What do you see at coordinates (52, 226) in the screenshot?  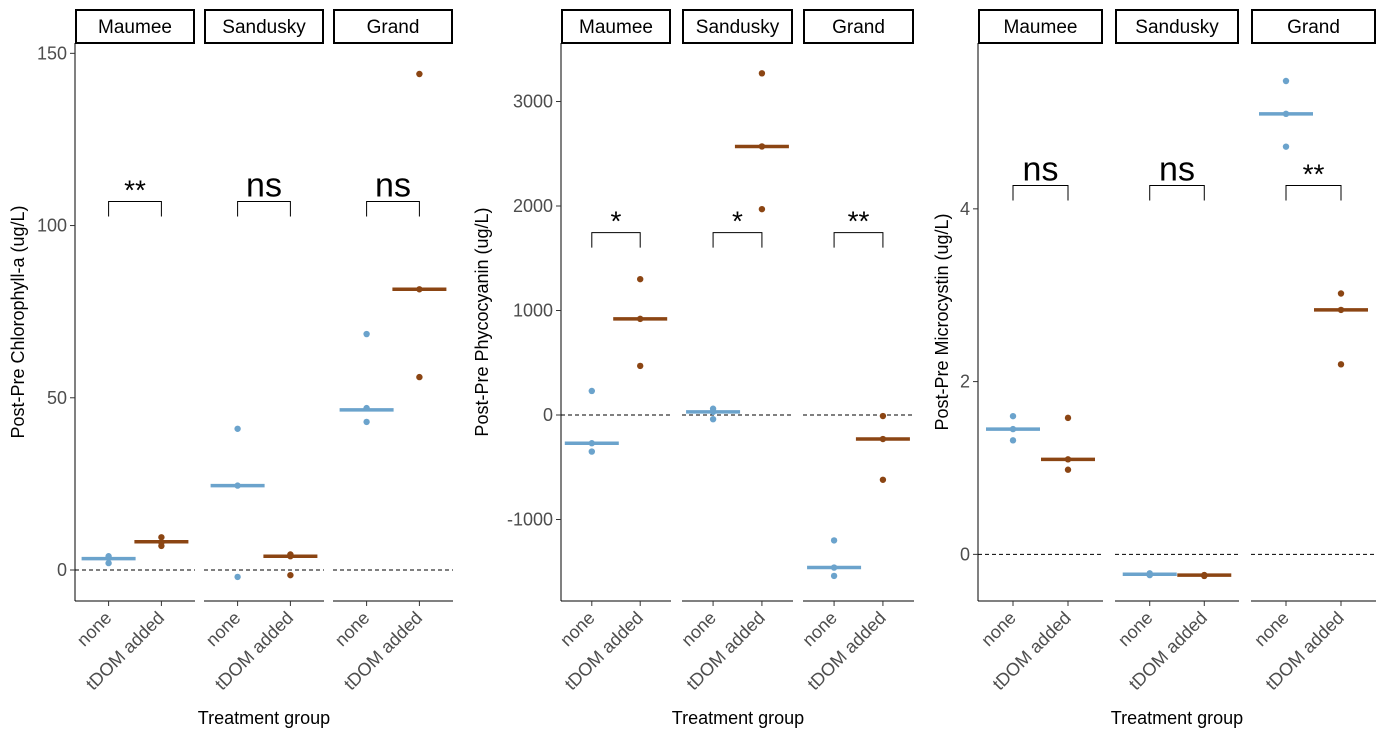 I see `y-tick-label: 100` at bounding box center [52, 226].